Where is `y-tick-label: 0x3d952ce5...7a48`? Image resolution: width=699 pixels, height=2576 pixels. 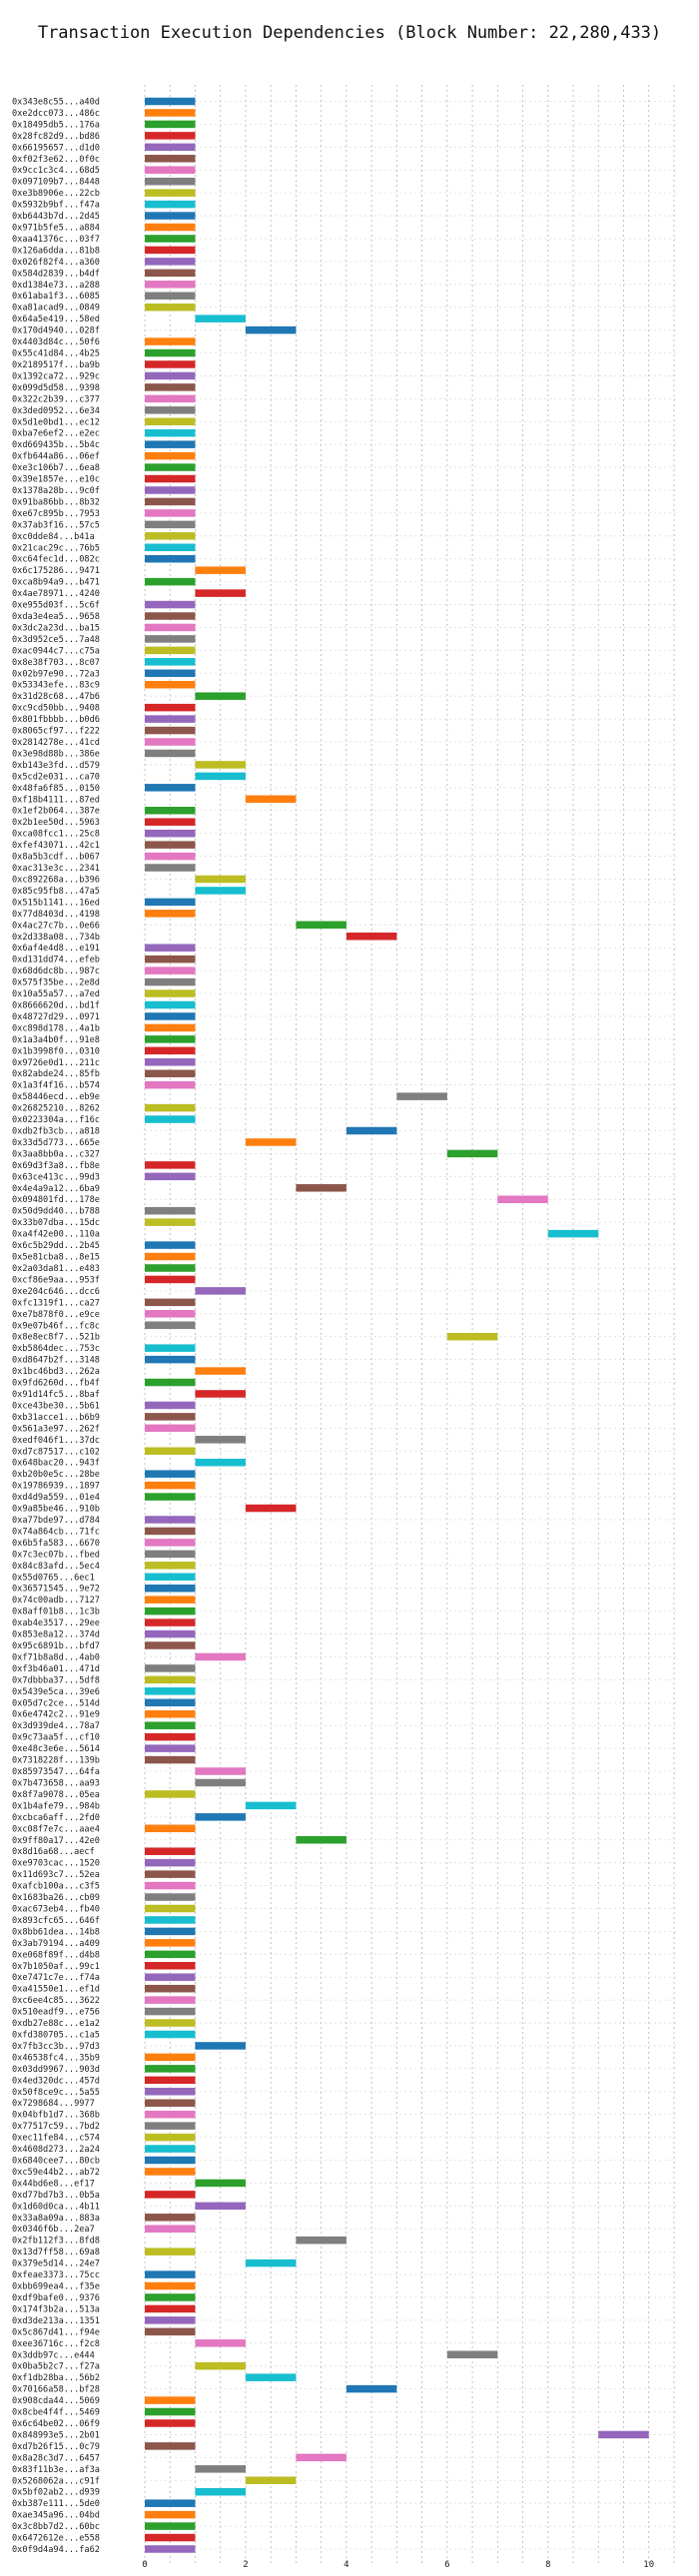 y-tick-label: 0x3d952ce5...7a48 is located at coordinates (56, 640).